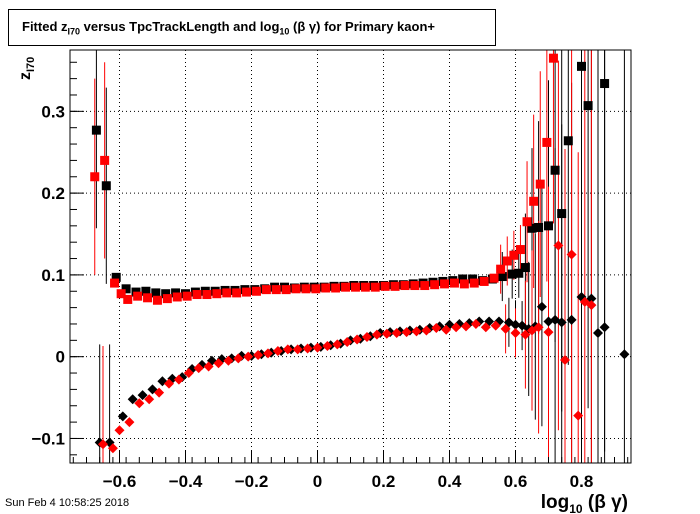  What do you see at coordinates (384, 481) in the screenshot?
I see `x-tick-label: 0.2` at bounding box center [384, 481].